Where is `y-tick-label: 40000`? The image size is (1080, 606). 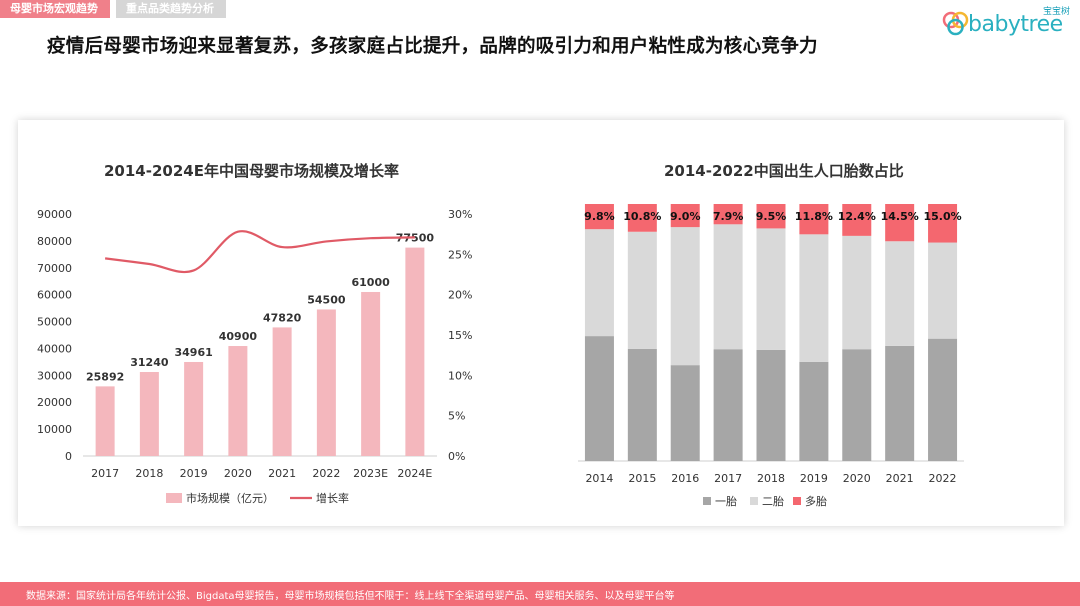
y-tick-label: 40000 is located at coordinates (54, 348).